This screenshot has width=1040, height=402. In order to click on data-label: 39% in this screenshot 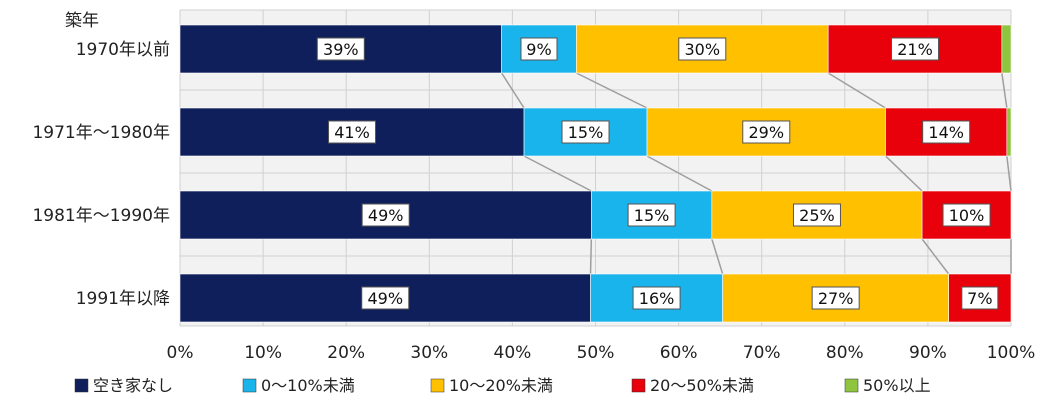, I will do `click(341, 49)`.